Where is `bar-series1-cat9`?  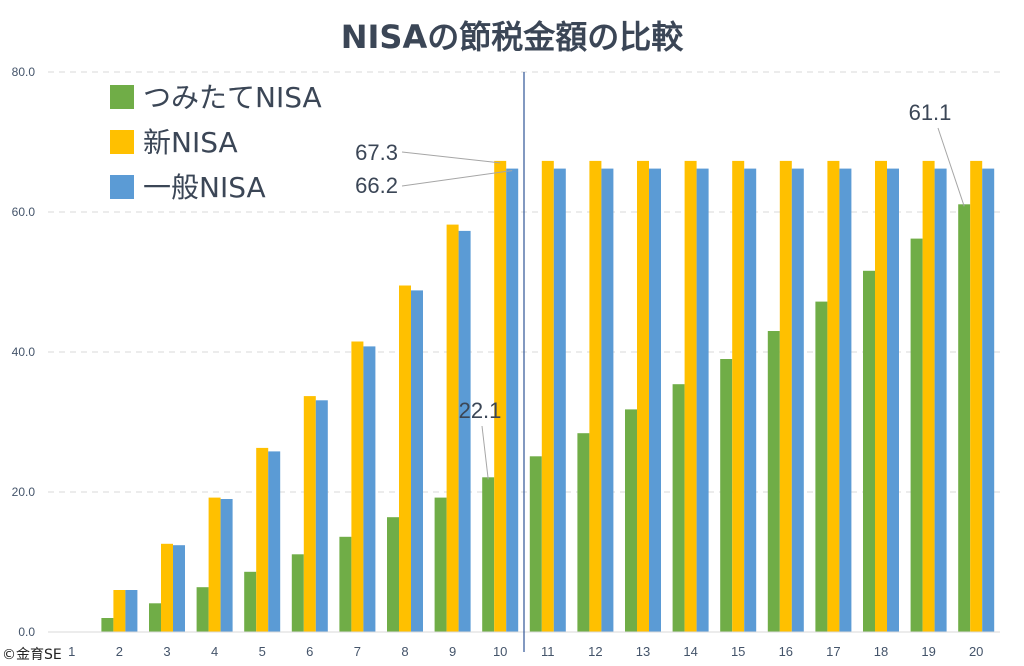
bar-series1-cat9 is located at coordinates (452, 428).